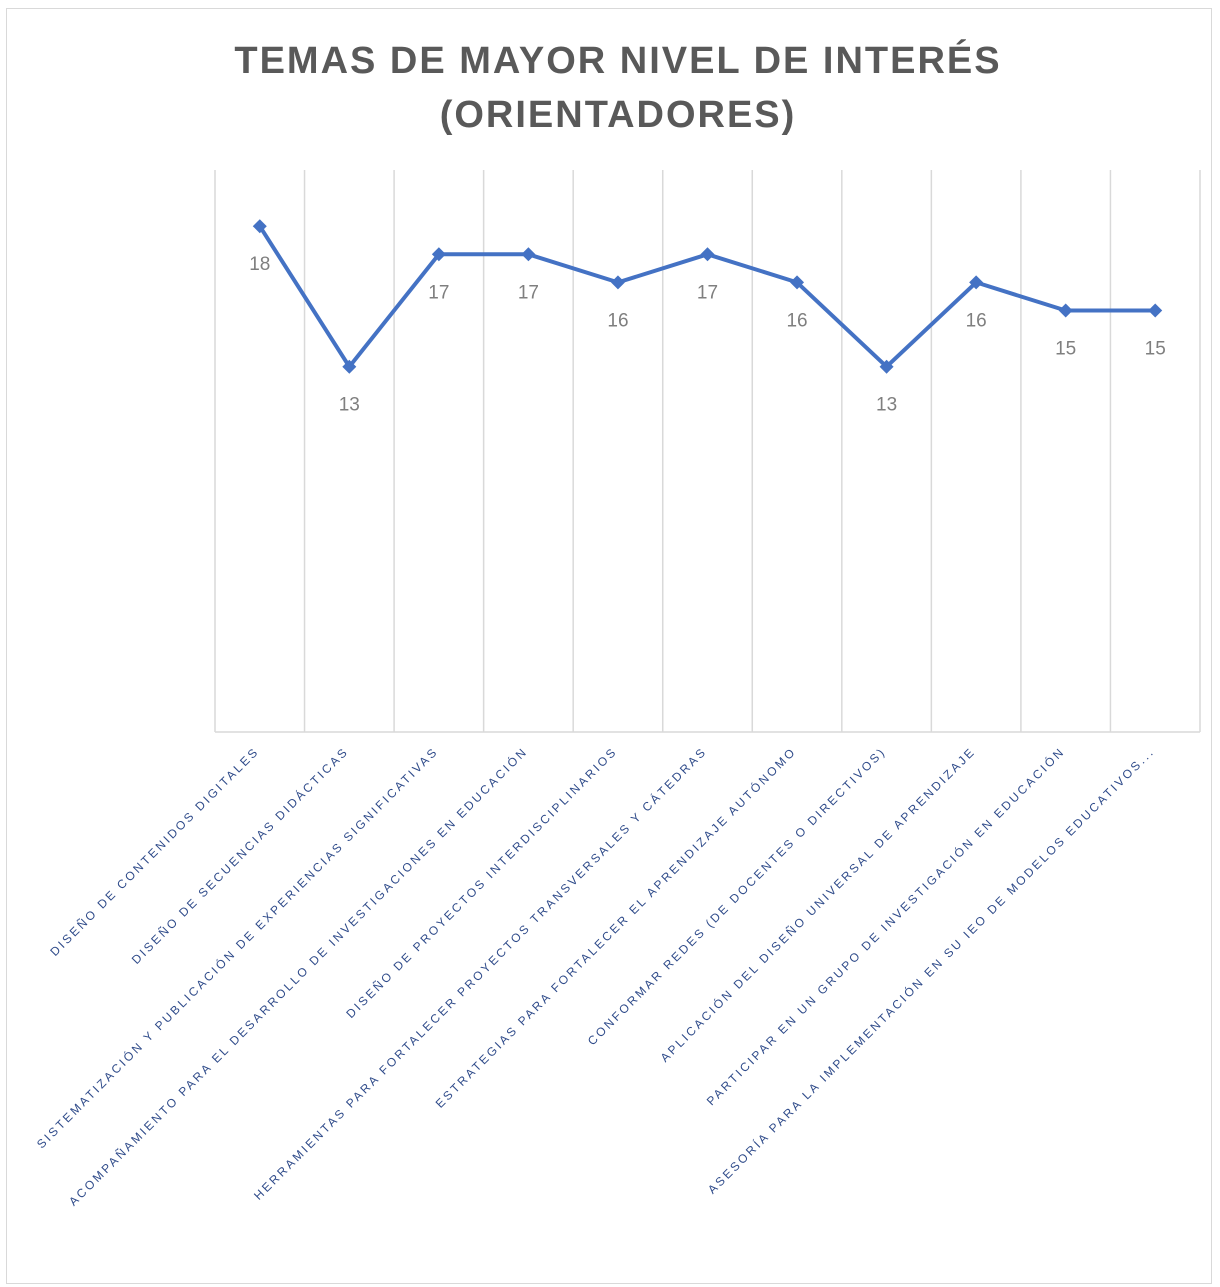 The image size is (1220, 1287). I want to click on data-label: 18, so click(259, 264).